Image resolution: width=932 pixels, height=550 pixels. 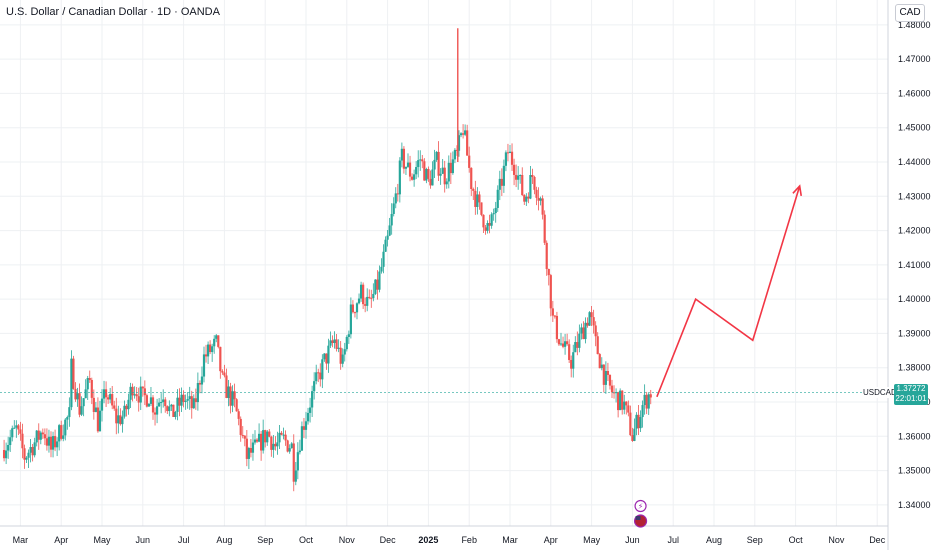 What do you see at coordinates (184, 540) in the screenshot?
I see `time-tick-label: Jul` at bounding box center [184, 540].